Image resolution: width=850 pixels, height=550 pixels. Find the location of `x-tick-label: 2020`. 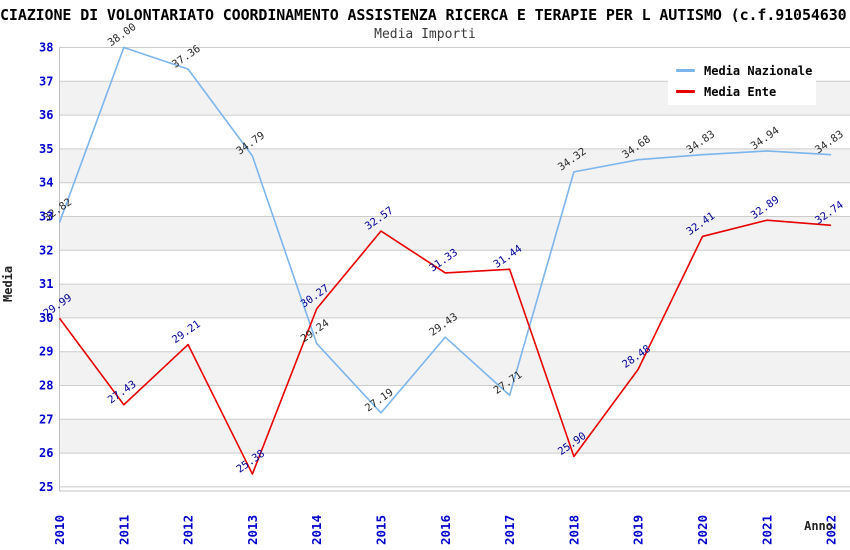

x-tick-label: 2020 is located at coordinates (702, 530).